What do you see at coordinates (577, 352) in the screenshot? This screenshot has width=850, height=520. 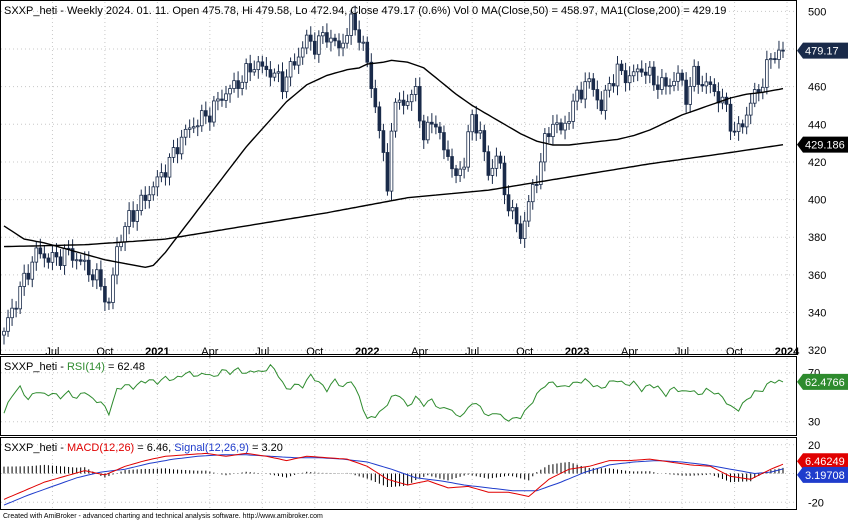 I see `x-tick-label: 2023` at bounding box center [577, 352].